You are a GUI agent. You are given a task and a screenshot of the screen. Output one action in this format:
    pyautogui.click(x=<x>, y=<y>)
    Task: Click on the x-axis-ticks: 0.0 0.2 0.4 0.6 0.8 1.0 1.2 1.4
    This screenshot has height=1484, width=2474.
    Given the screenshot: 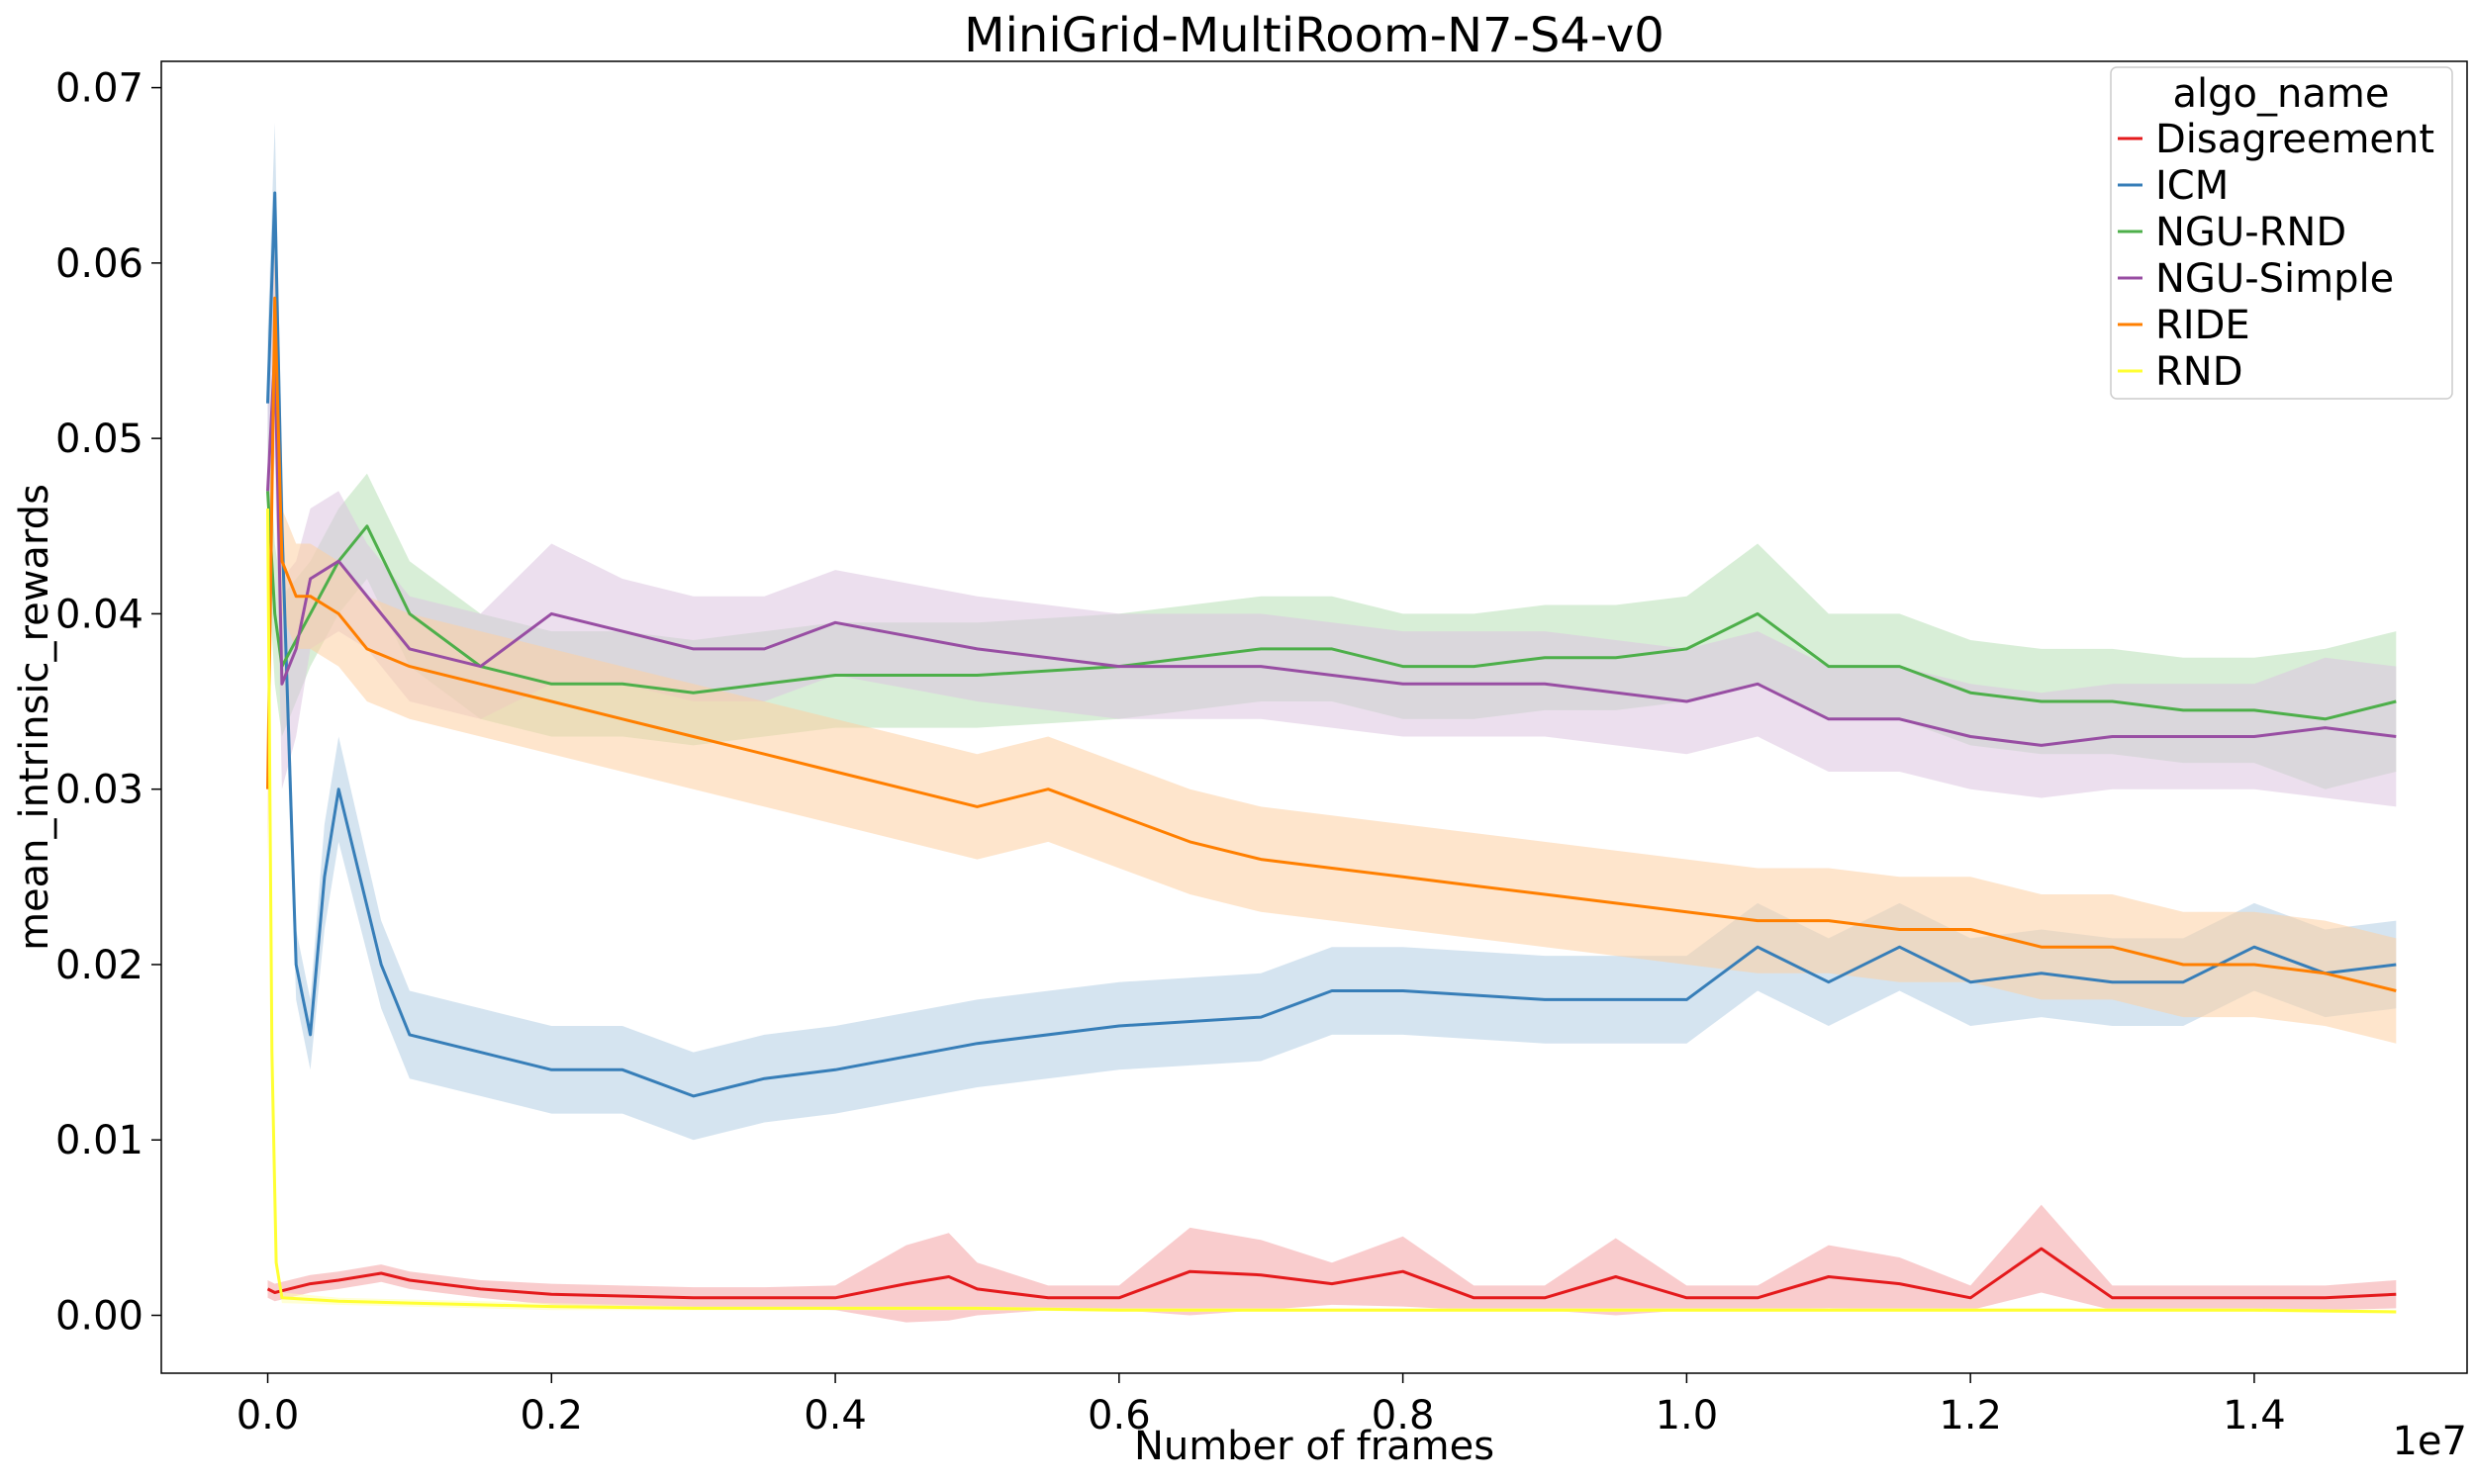 What is the action you would take?
    pyautogui.click(x=1261, y=1405)
    